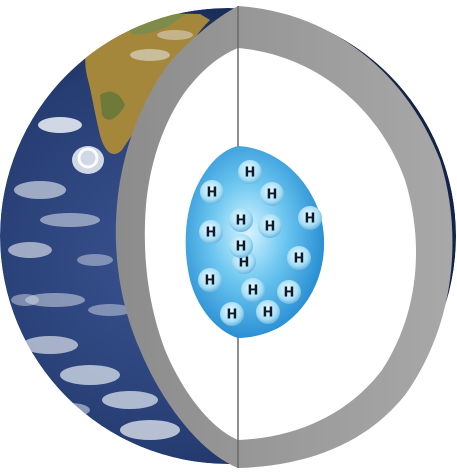 The width and height of the screenshot is (457, 472). What do you see at coordinates (147, 84) in the screenshot?
I see `land-mass` at bounding box center [147, 84].